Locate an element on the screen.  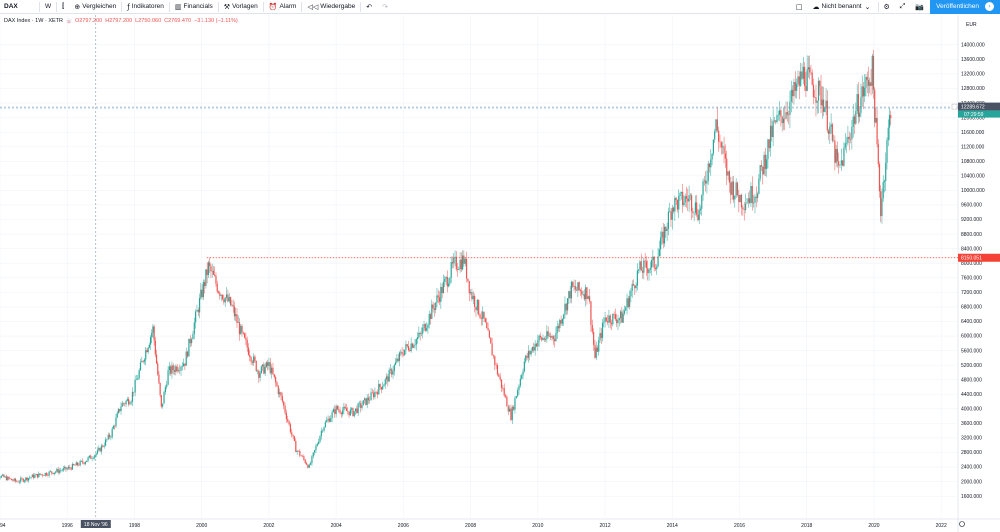
redo-button: ↷ is located at coordinates (386, 7).